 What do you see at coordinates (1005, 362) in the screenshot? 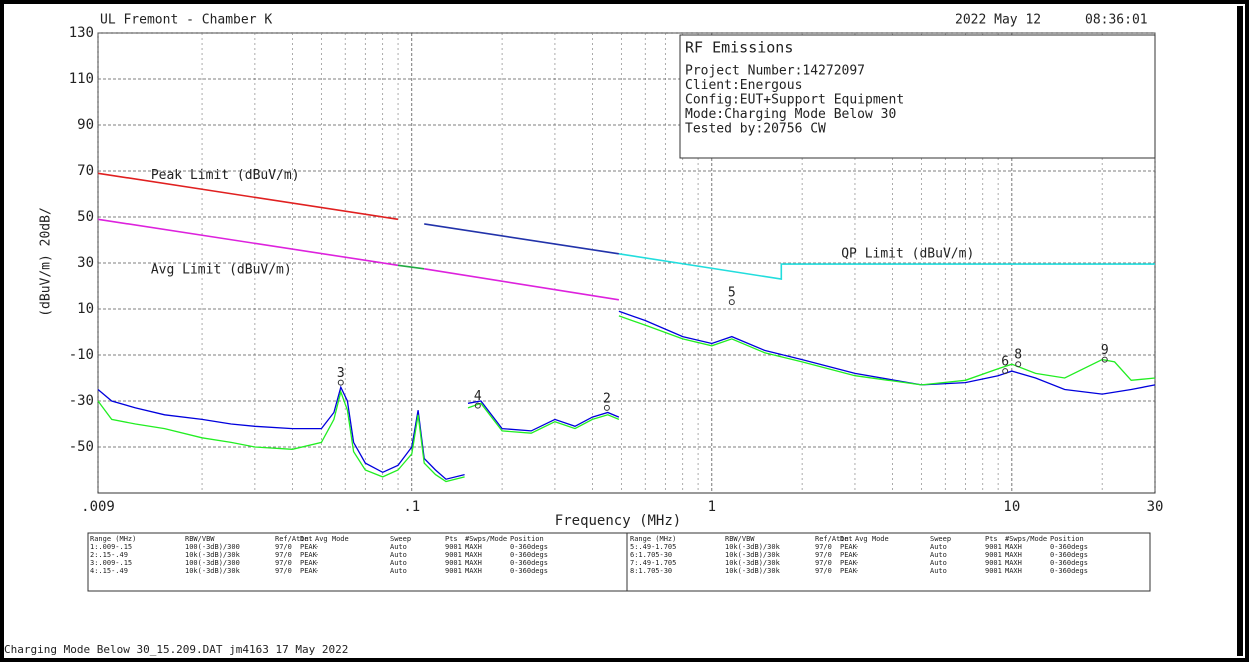
I see `marker-label: 6` at bounding box center [1005, 362].